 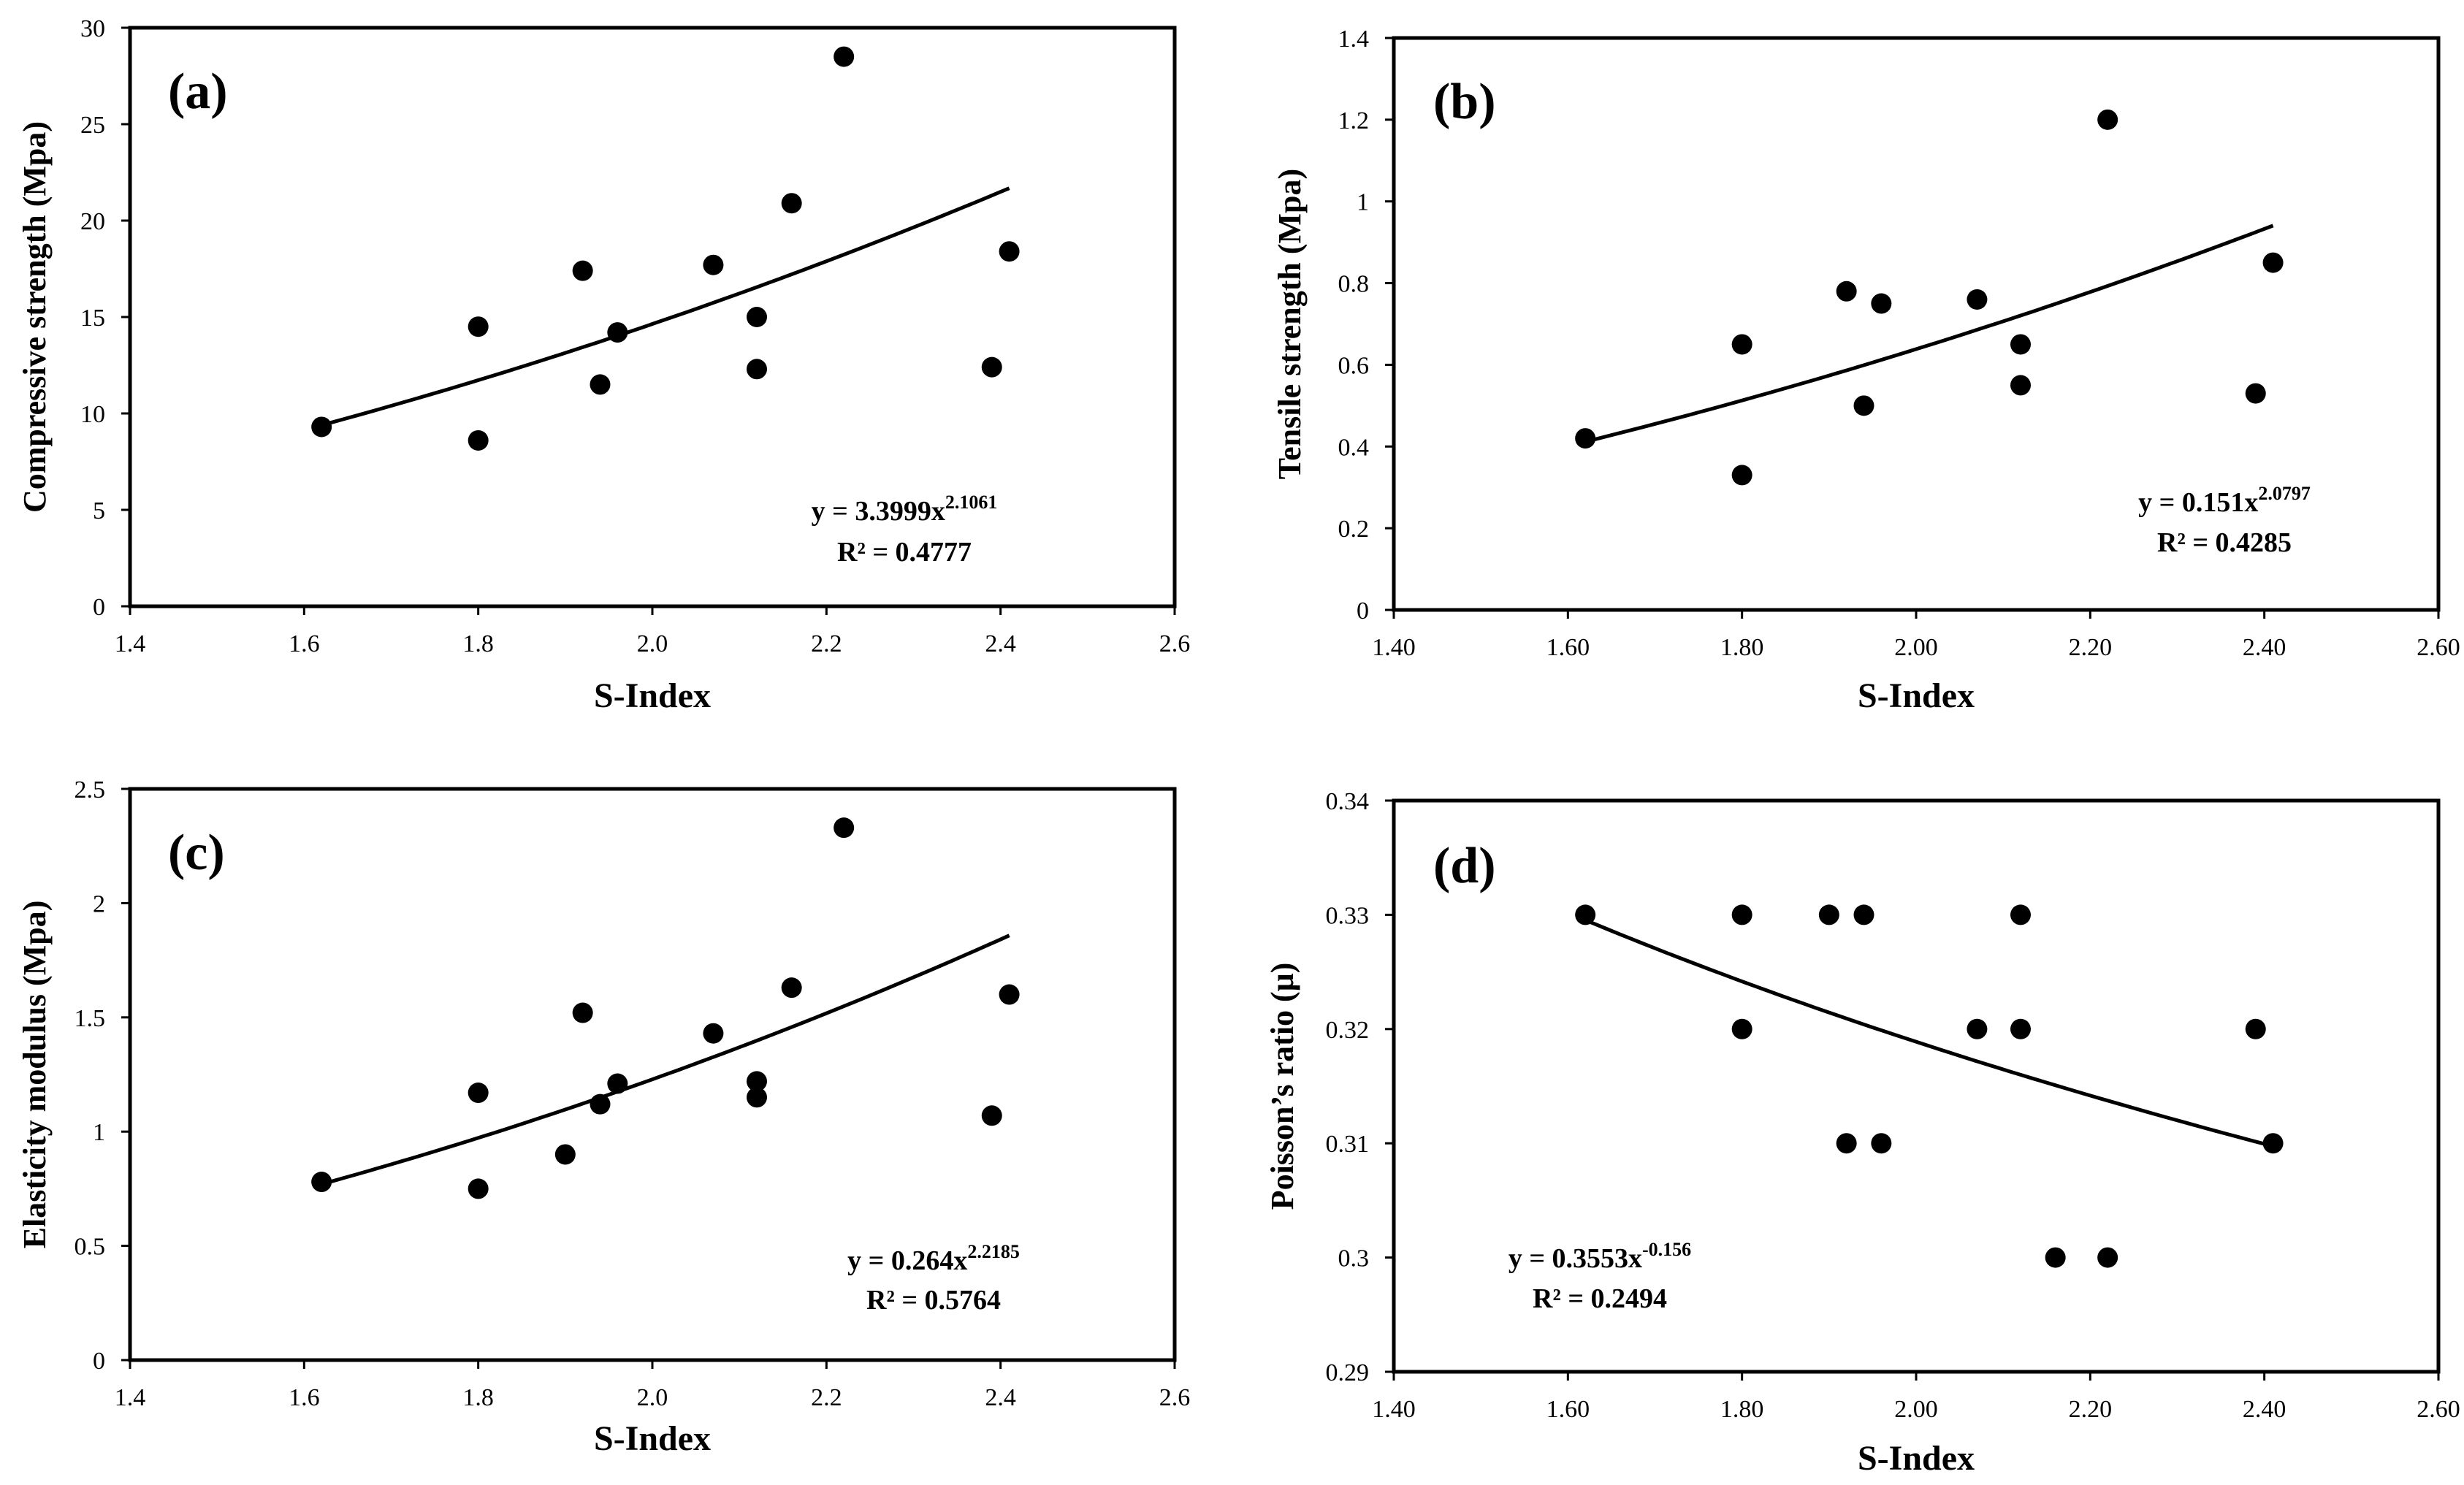 What do you see at coordinates (478, 643) in the screenshot?
I see `x-tick-label: 1.8` at bounding box center [478, 643].